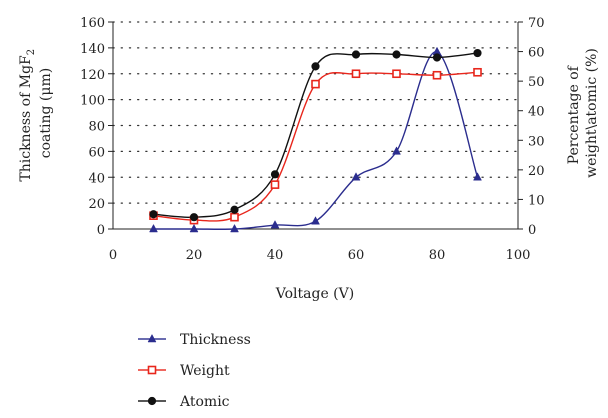 The width and height of the screenshot is (608, 418). Describe the element at coordinates (101, 230) in the screenshot. I see `y-left-tick-label: 0` at that location.